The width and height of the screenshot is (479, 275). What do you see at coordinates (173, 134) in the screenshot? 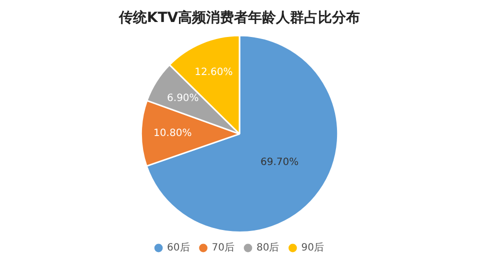
I see `data-label: 10.80%` at bounding box center [173, 134].